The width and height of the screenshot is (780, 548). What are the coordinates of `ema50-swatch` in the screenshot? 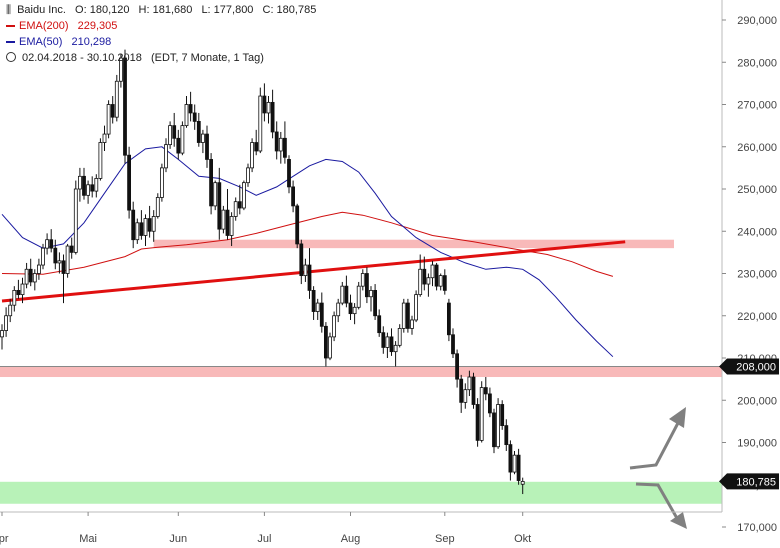 It's located at (10, 42).